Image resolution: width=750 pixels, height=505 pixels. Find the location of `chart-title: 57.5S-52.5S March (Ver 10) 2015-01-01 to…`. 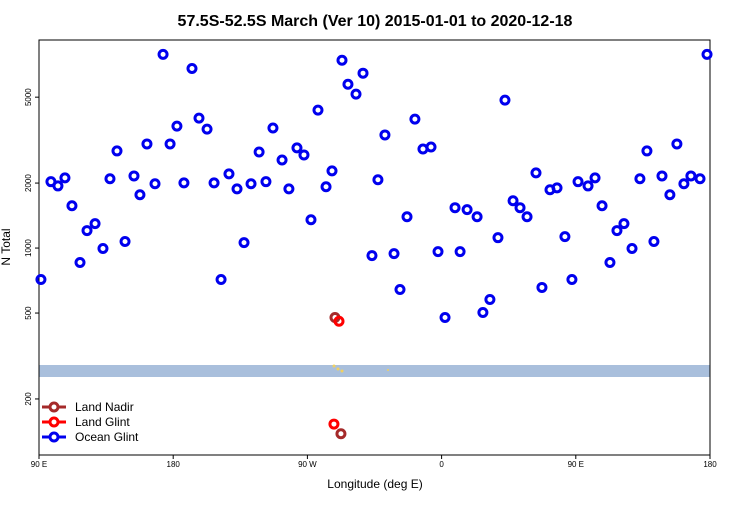

chart-title: 57.5S-52.5S March (Ver 10) 2015-01-01 to… is located at coordinates (375, 21).